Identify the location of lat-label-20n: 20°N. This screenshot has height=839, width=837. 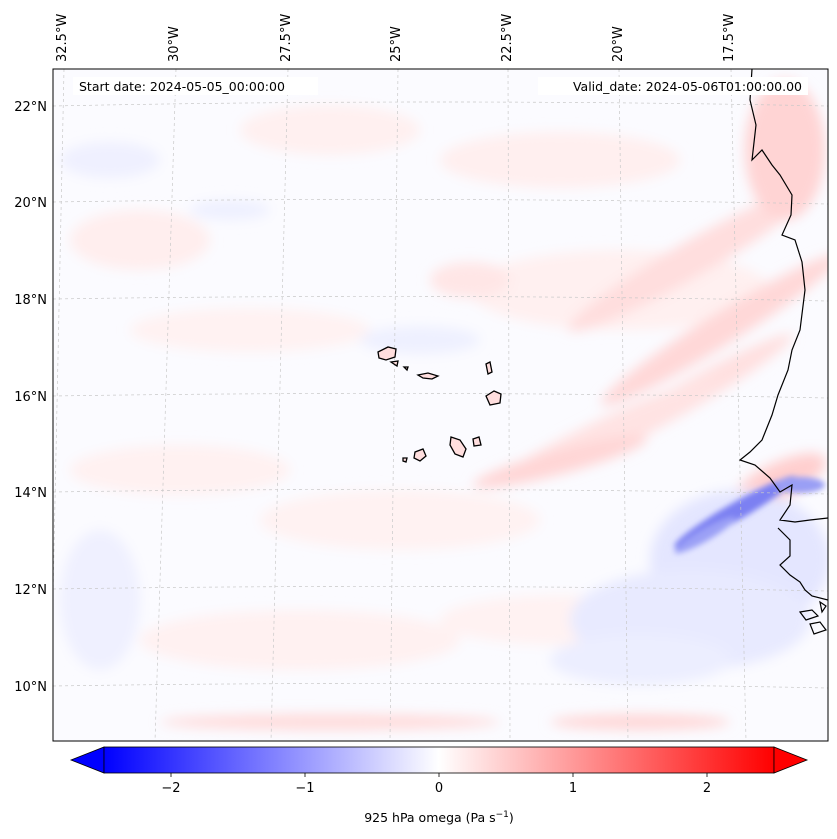
(30, 203).